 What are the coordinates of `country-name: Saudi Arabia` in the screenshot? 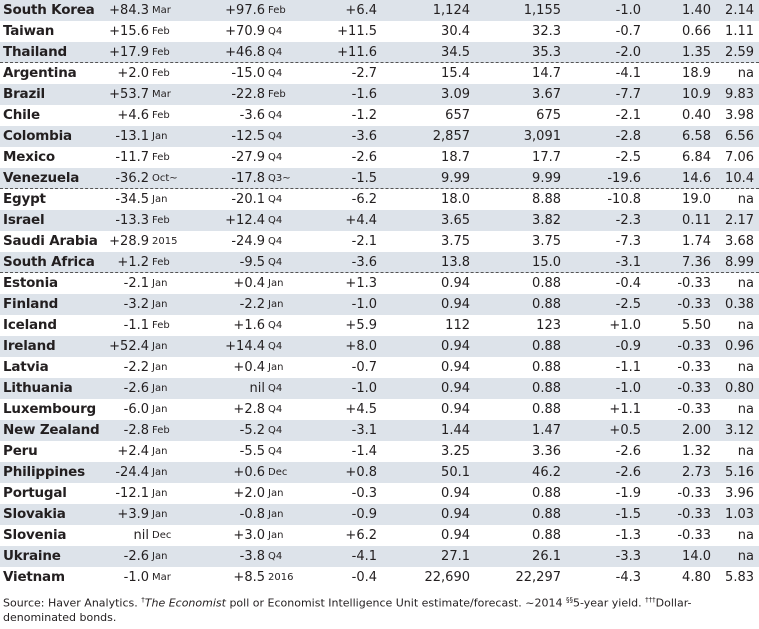 It's located at (50, 241).